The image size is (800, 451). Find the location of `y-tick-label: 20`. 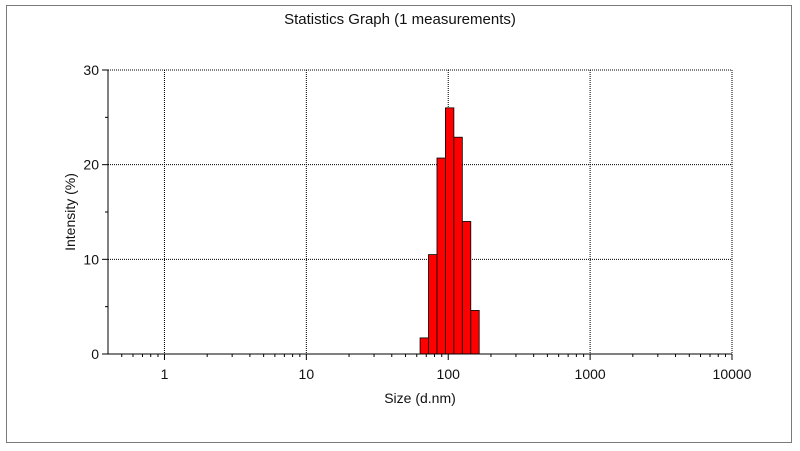

y-tick-label: 20 is located at coordinates (91, 165).